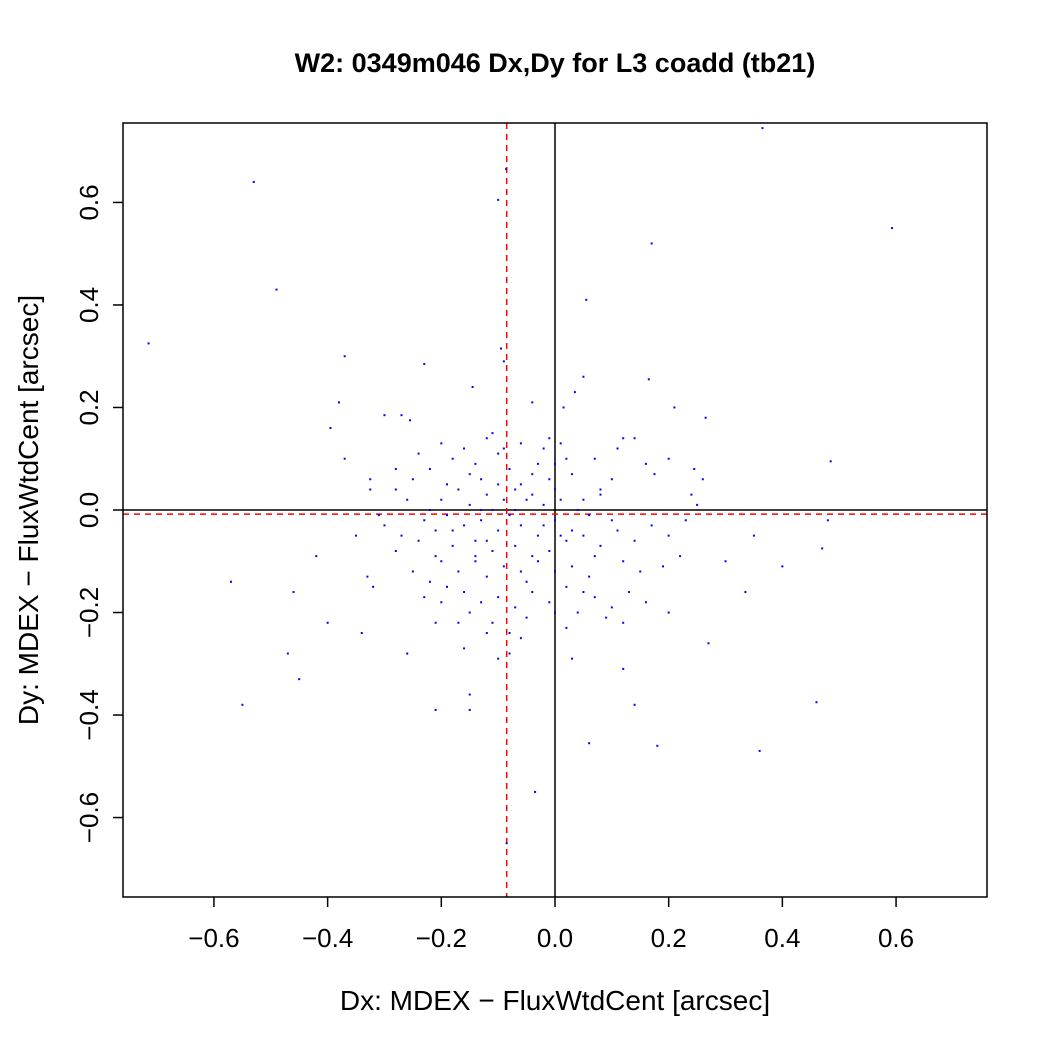 Image resolution: width=1050 pixels, height=1050 pixels. What do you see at coordinates (89, 407) in the screenshot?
I see `y-tick-label: 0.2` at bounding box center [89, 407].